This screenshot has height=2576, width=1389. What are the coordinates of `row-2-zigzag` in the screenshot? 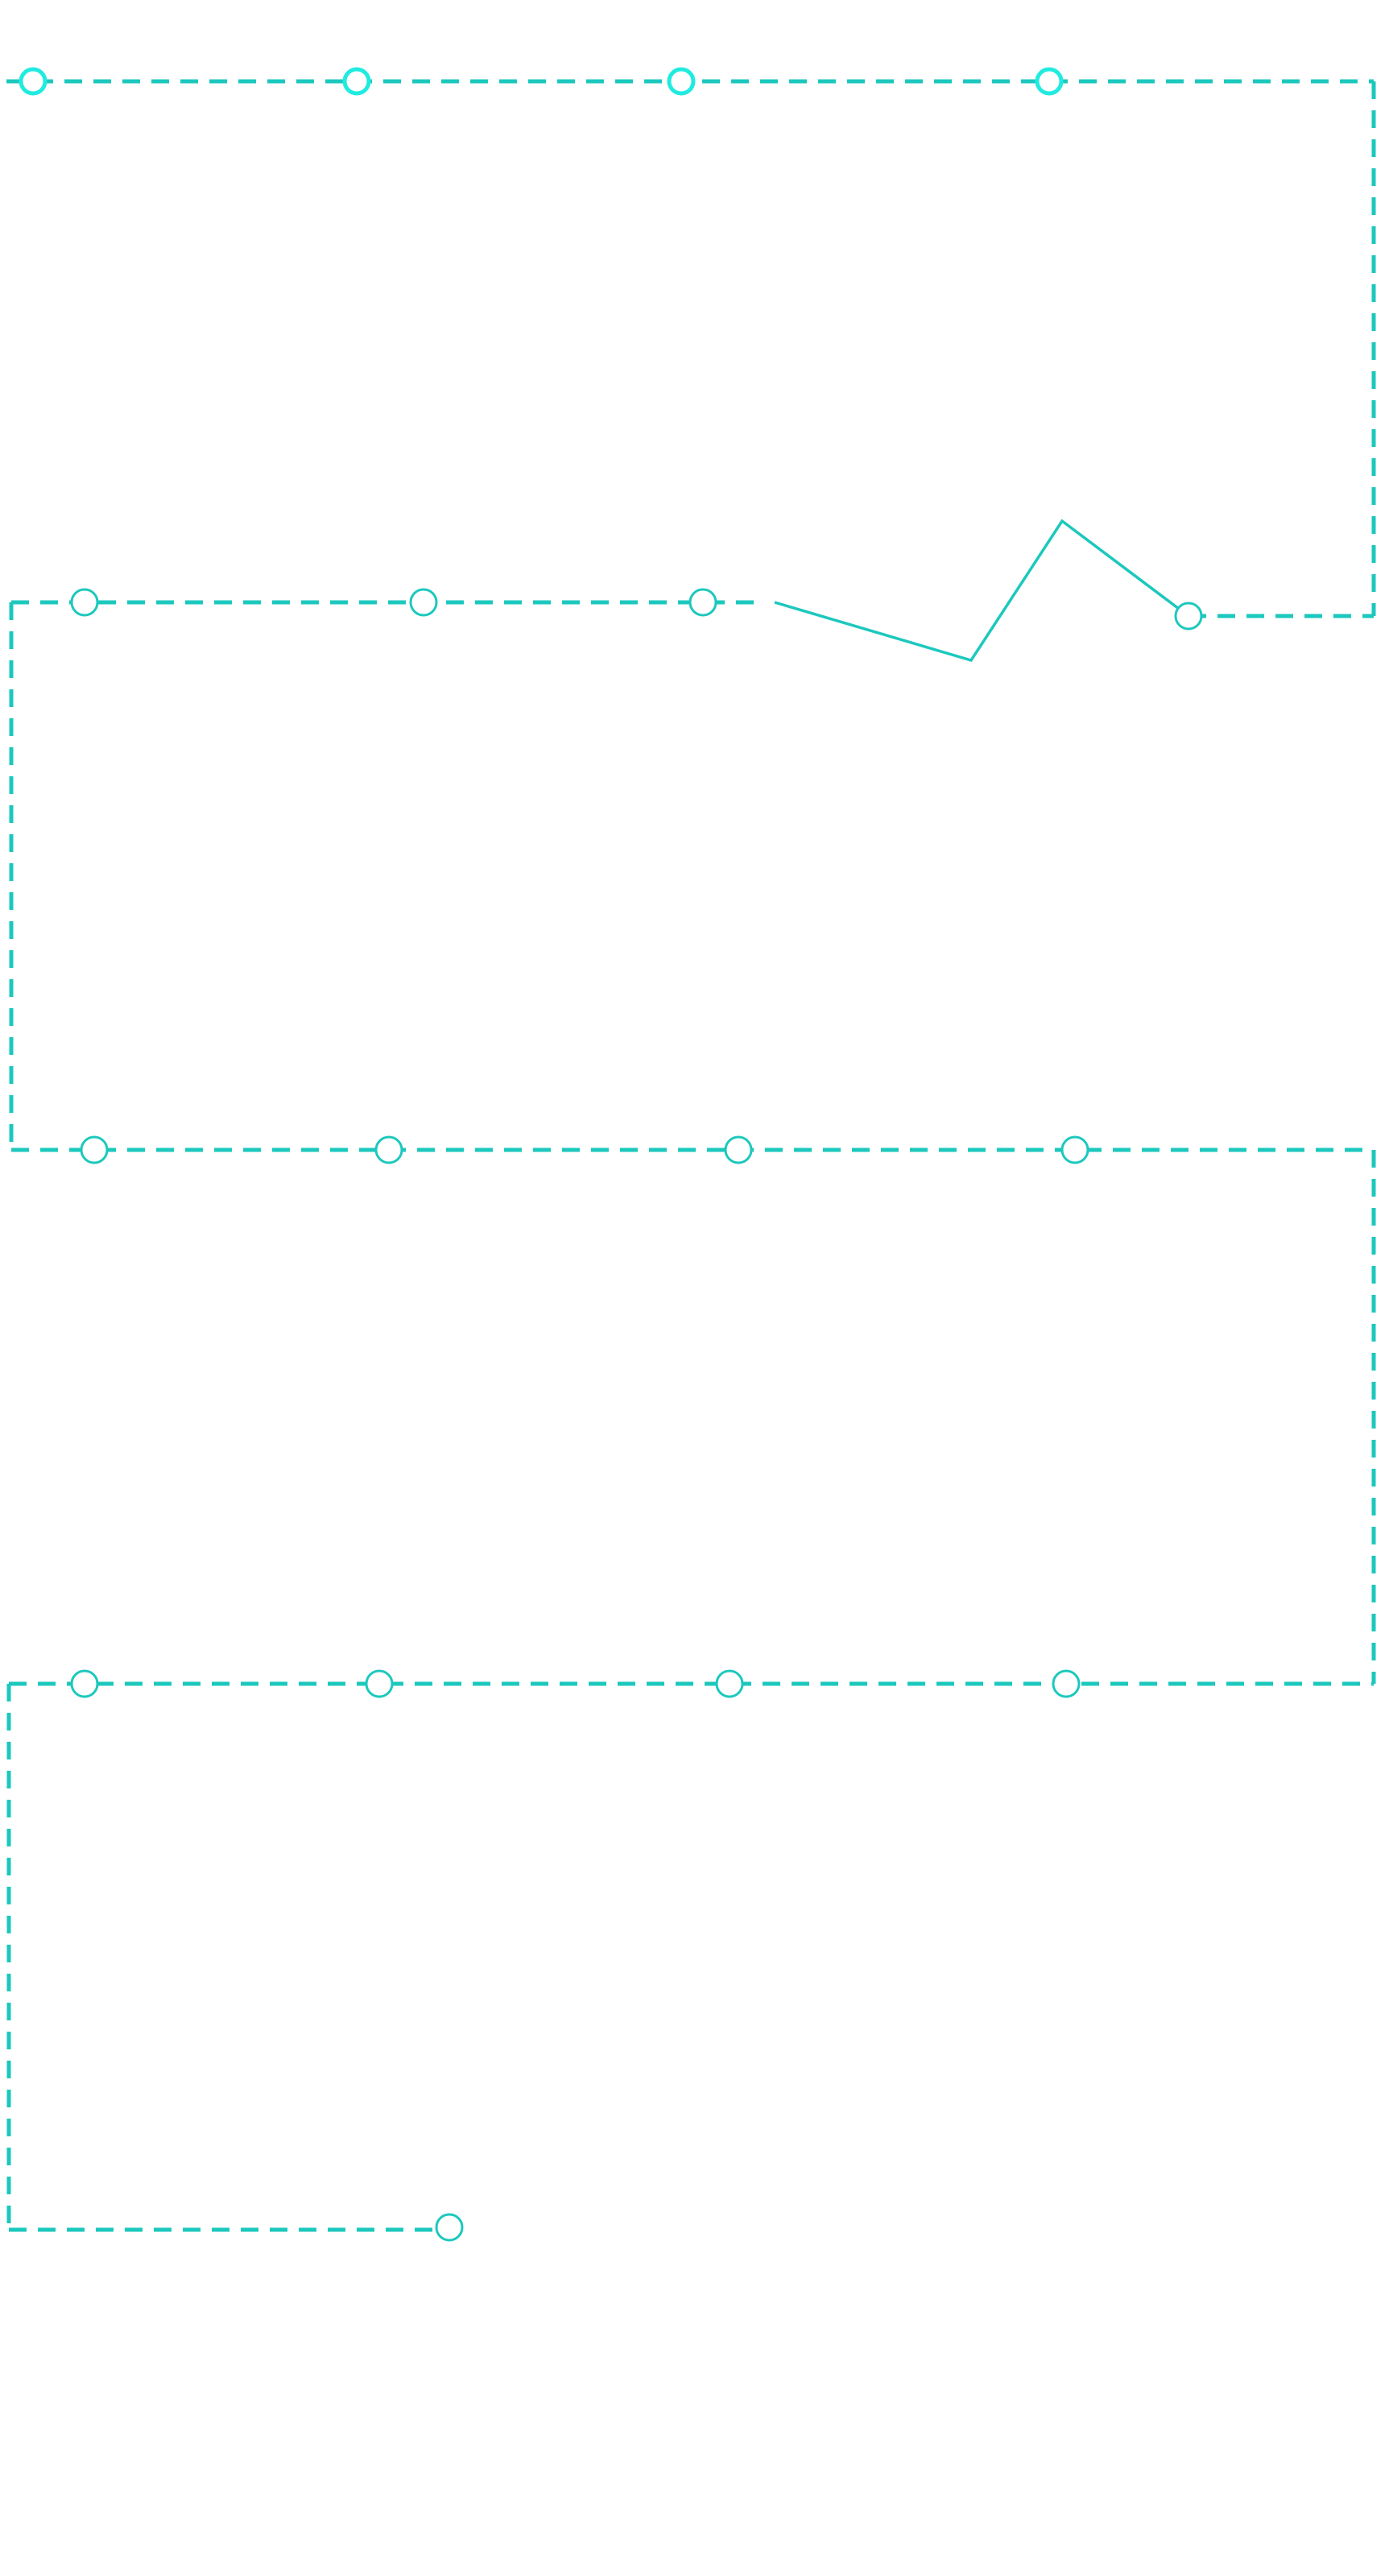 It's located at (982, 591).